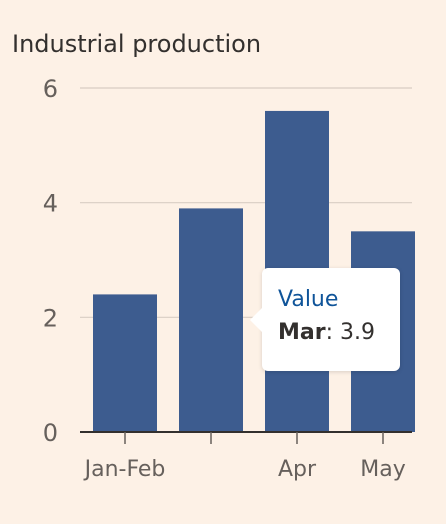  Describe the element at coordinates (50, 318) in the screenshot. I see `y-tick-label: 2` at that location.